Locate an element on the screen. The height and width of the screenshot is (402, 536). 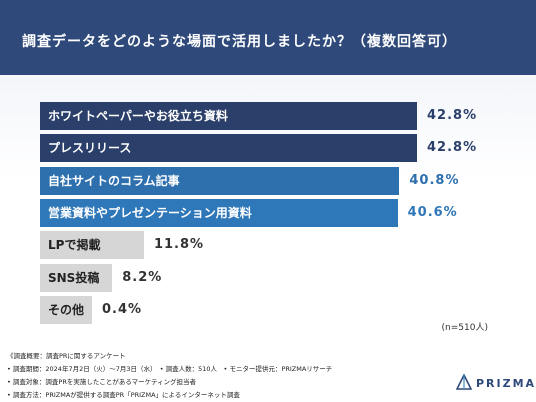
bar-value-label: 40.6% is located at coordinates (432, 212).